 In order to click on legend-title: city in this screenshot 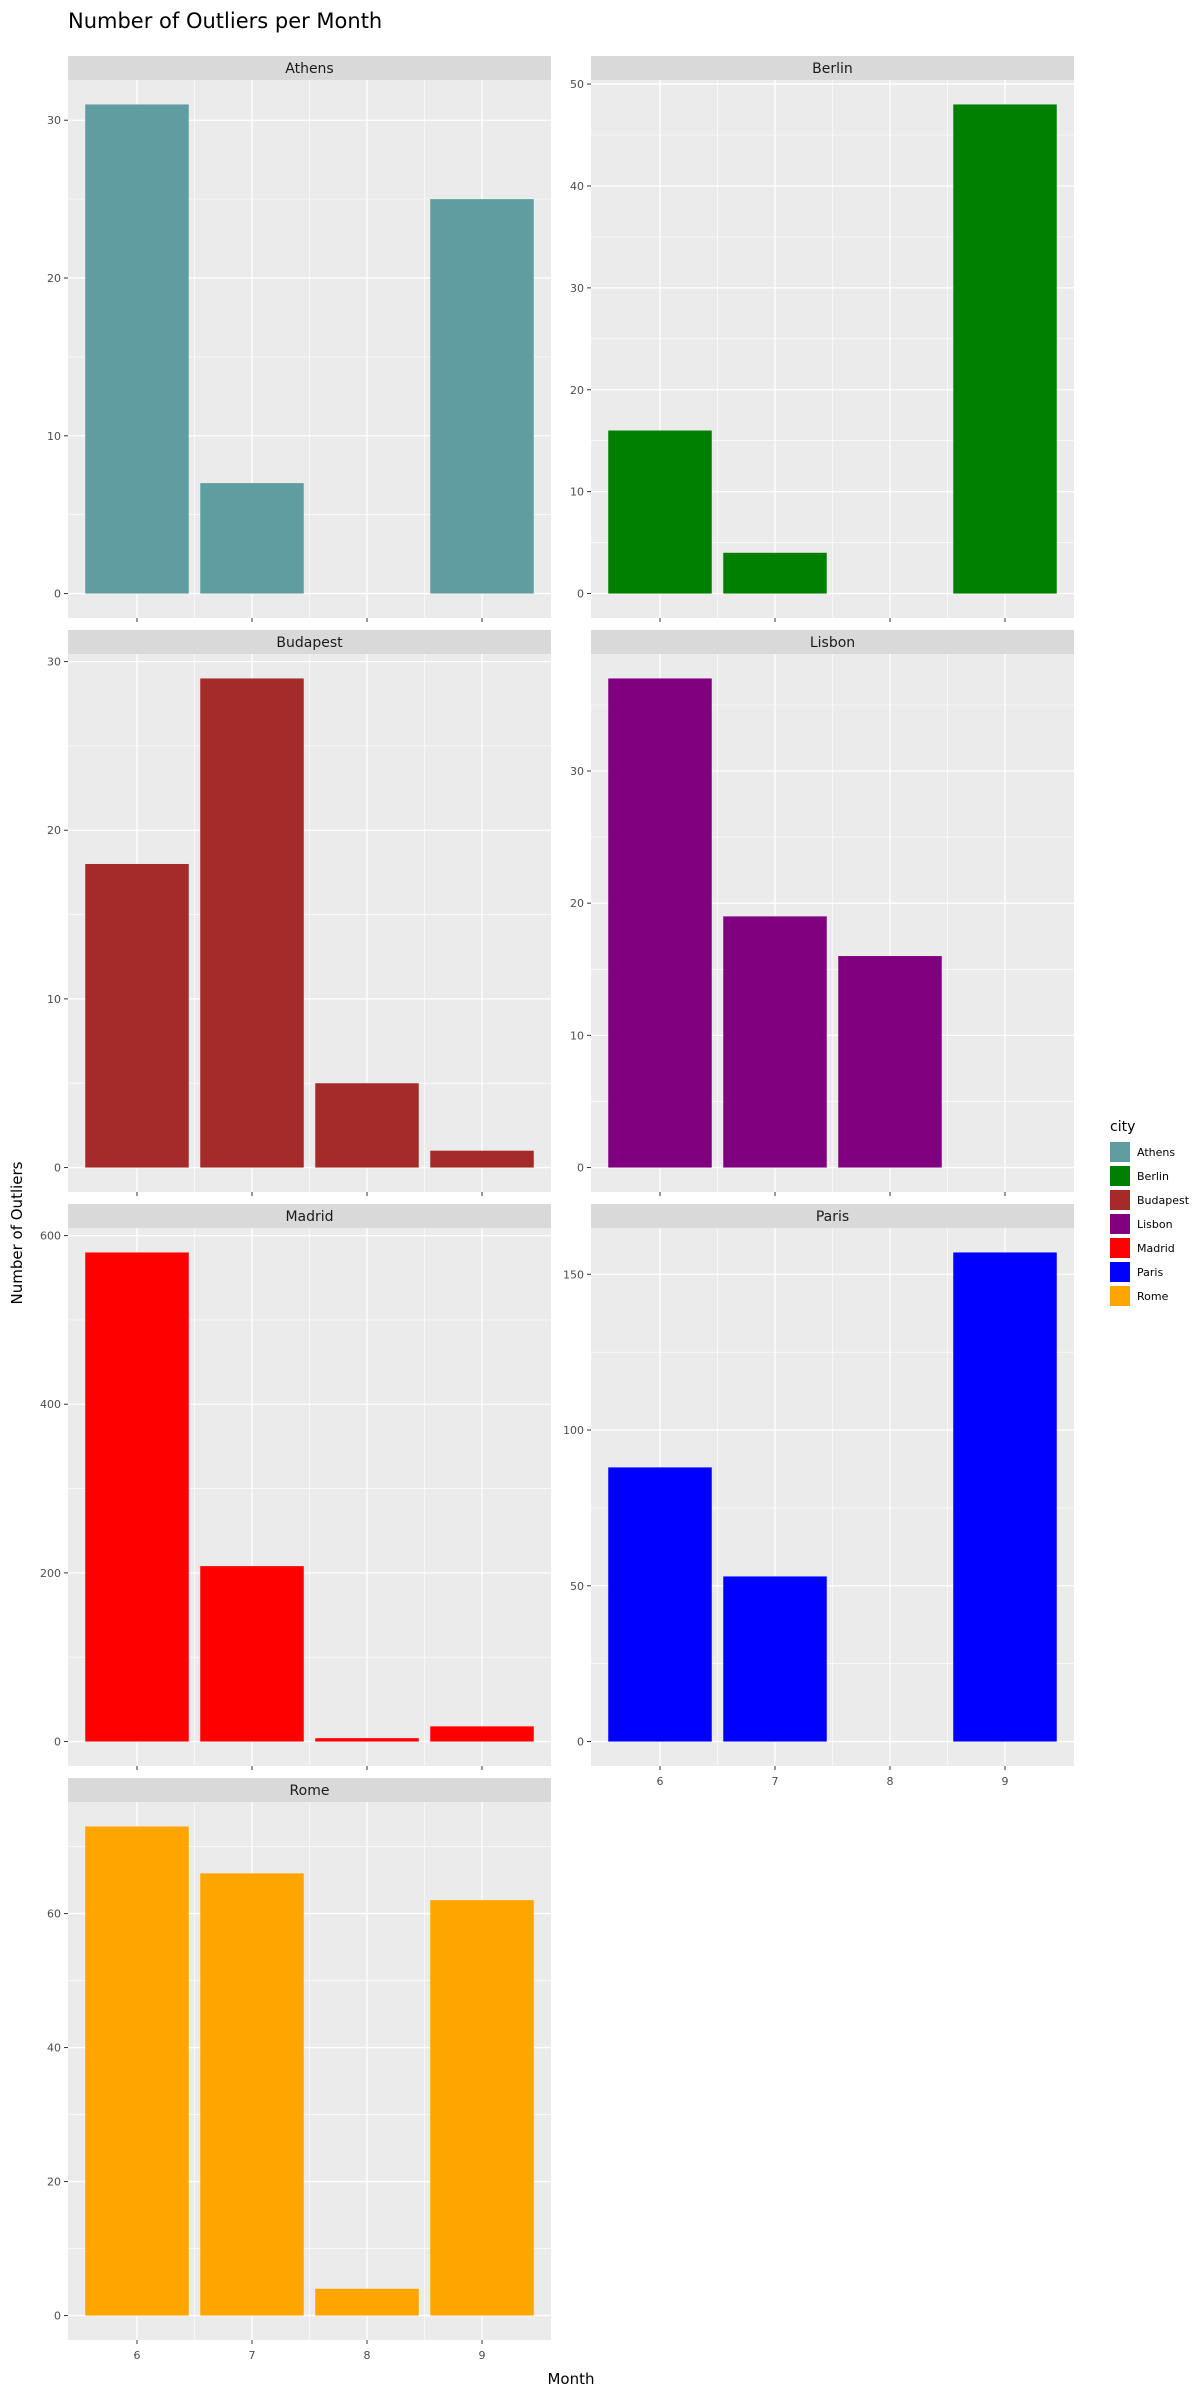, I will do `click(1122, 1127)`.